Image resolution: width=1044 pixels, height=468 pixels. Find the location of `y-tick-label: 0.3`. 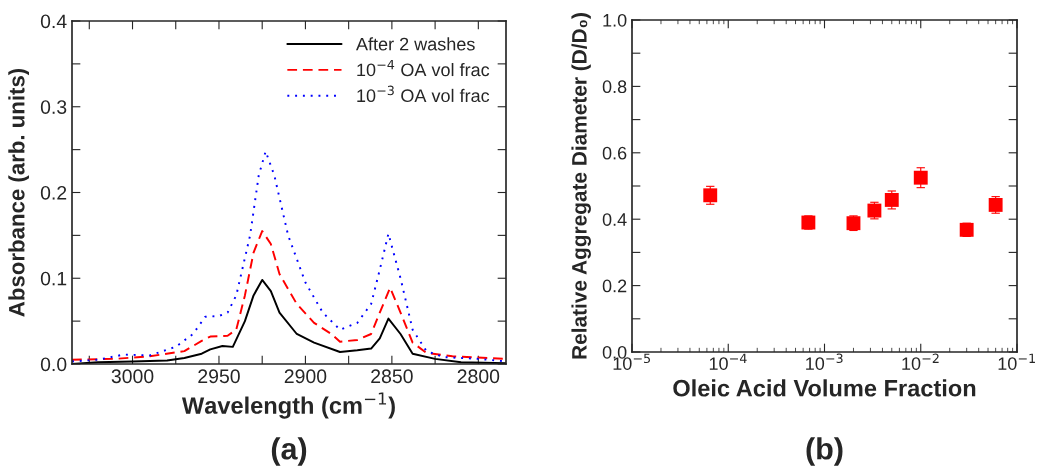

y-tick-label: 0.3 is located at coordinates (53, 107).